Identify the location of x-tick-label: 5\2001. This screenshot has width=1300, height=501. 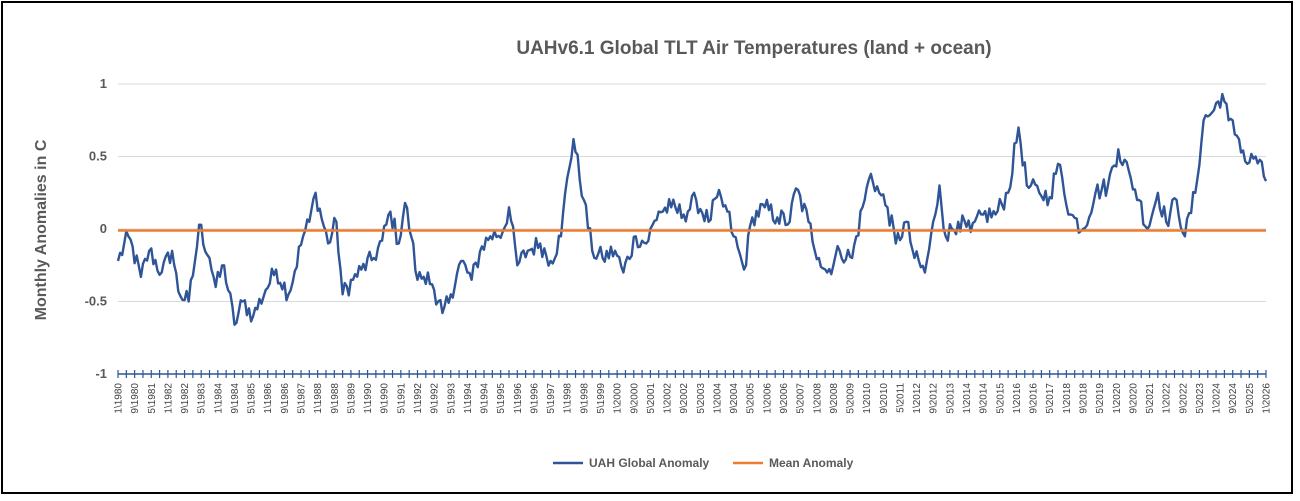
(651, 398).